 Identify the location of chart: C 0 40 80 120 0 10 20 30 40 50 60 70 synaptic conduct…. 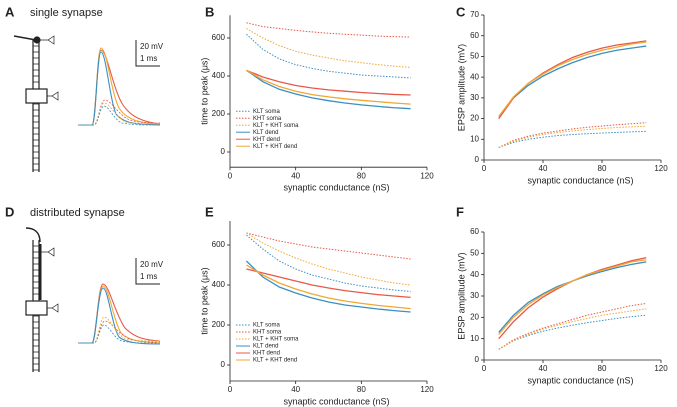
(562, 94).